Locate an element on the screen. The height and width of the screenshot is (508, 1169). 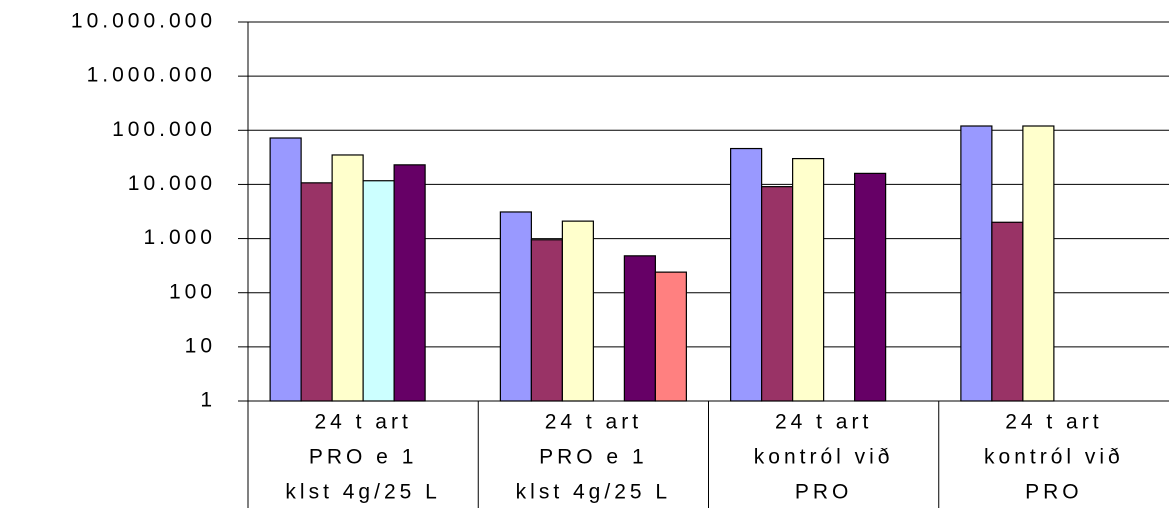
y-tick-label: 1.000.000 is located at coordinates (151, 75).